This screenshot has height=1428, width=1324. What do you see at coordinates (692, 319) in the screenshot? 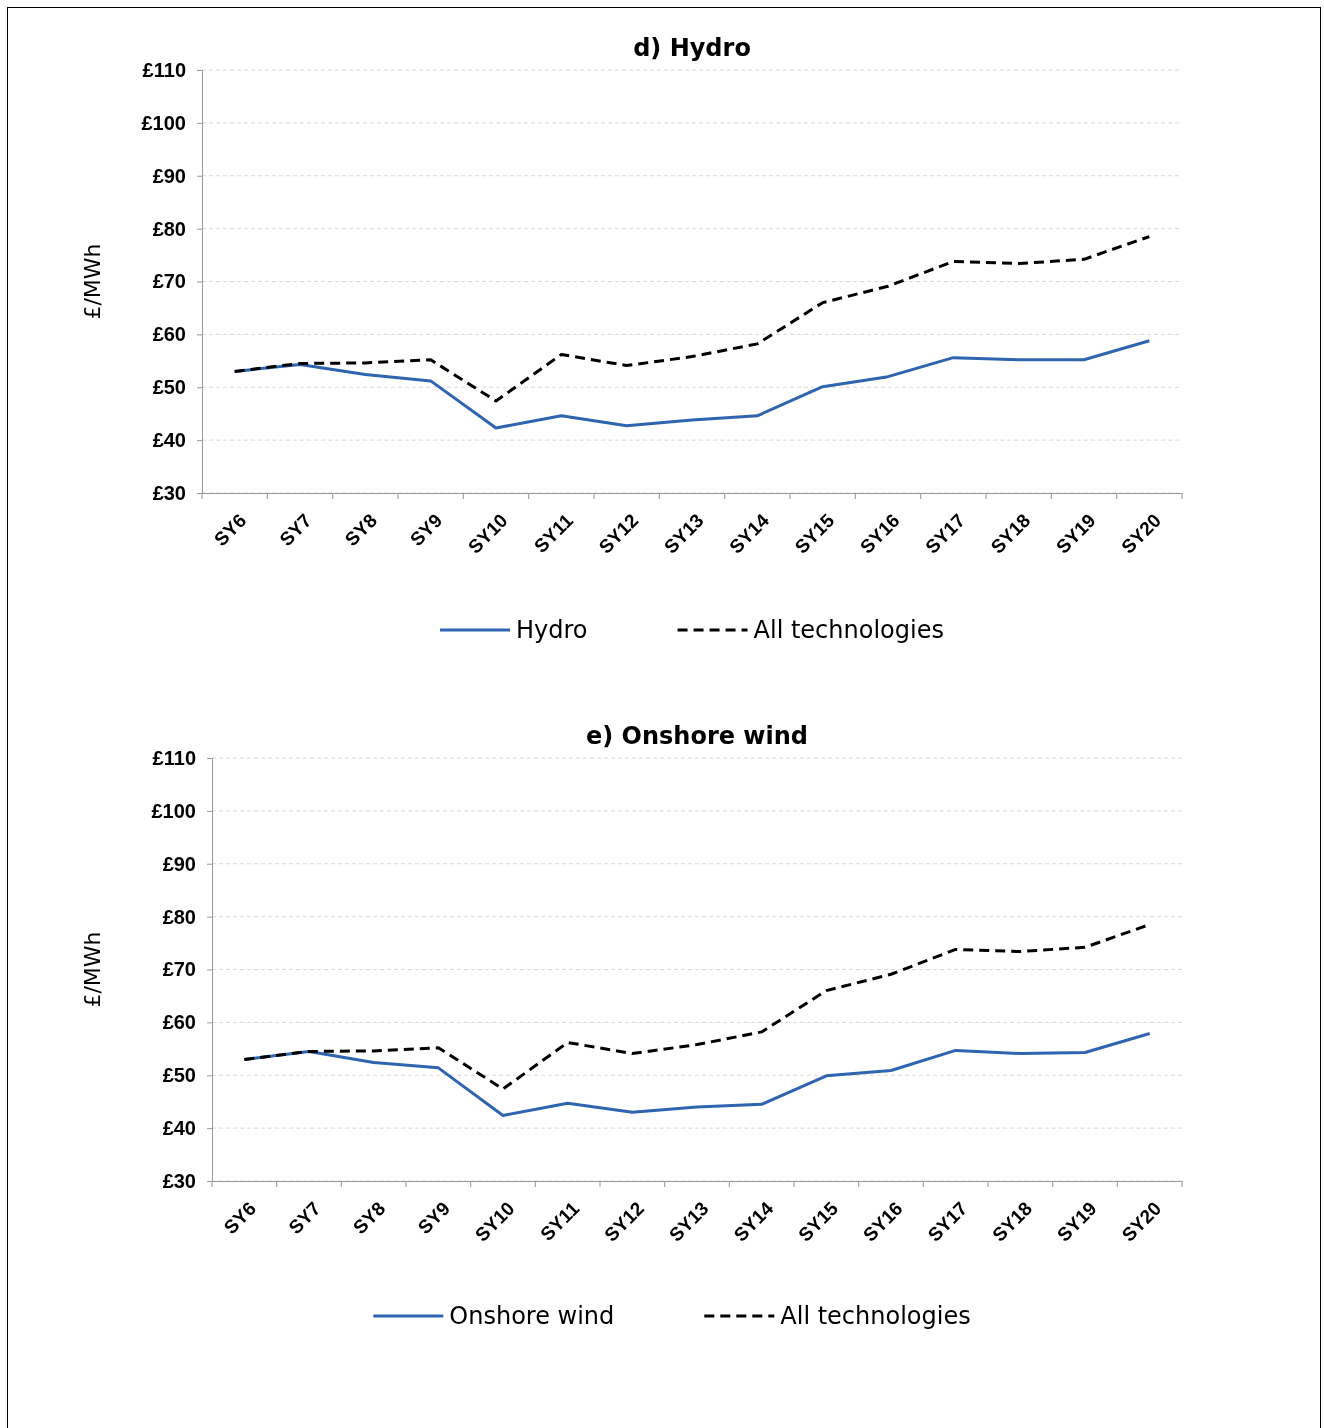
I see `line-series` at bounding box center [692, 319].